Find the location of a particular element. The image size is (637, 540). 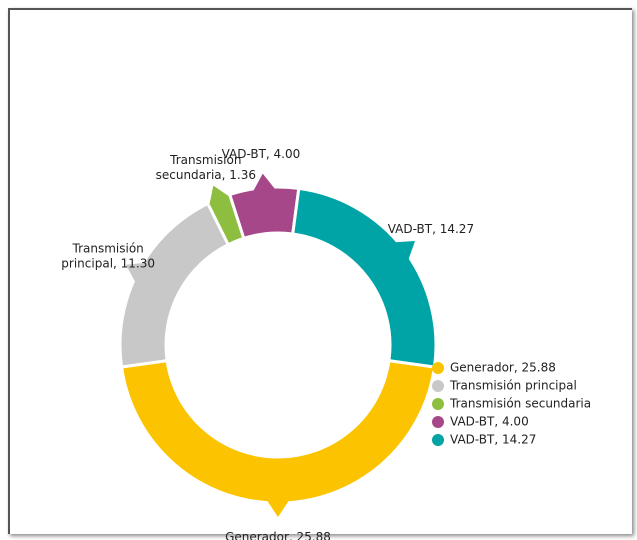

data-label-line: principal, 11.30 is located at coordinates (108, 263).